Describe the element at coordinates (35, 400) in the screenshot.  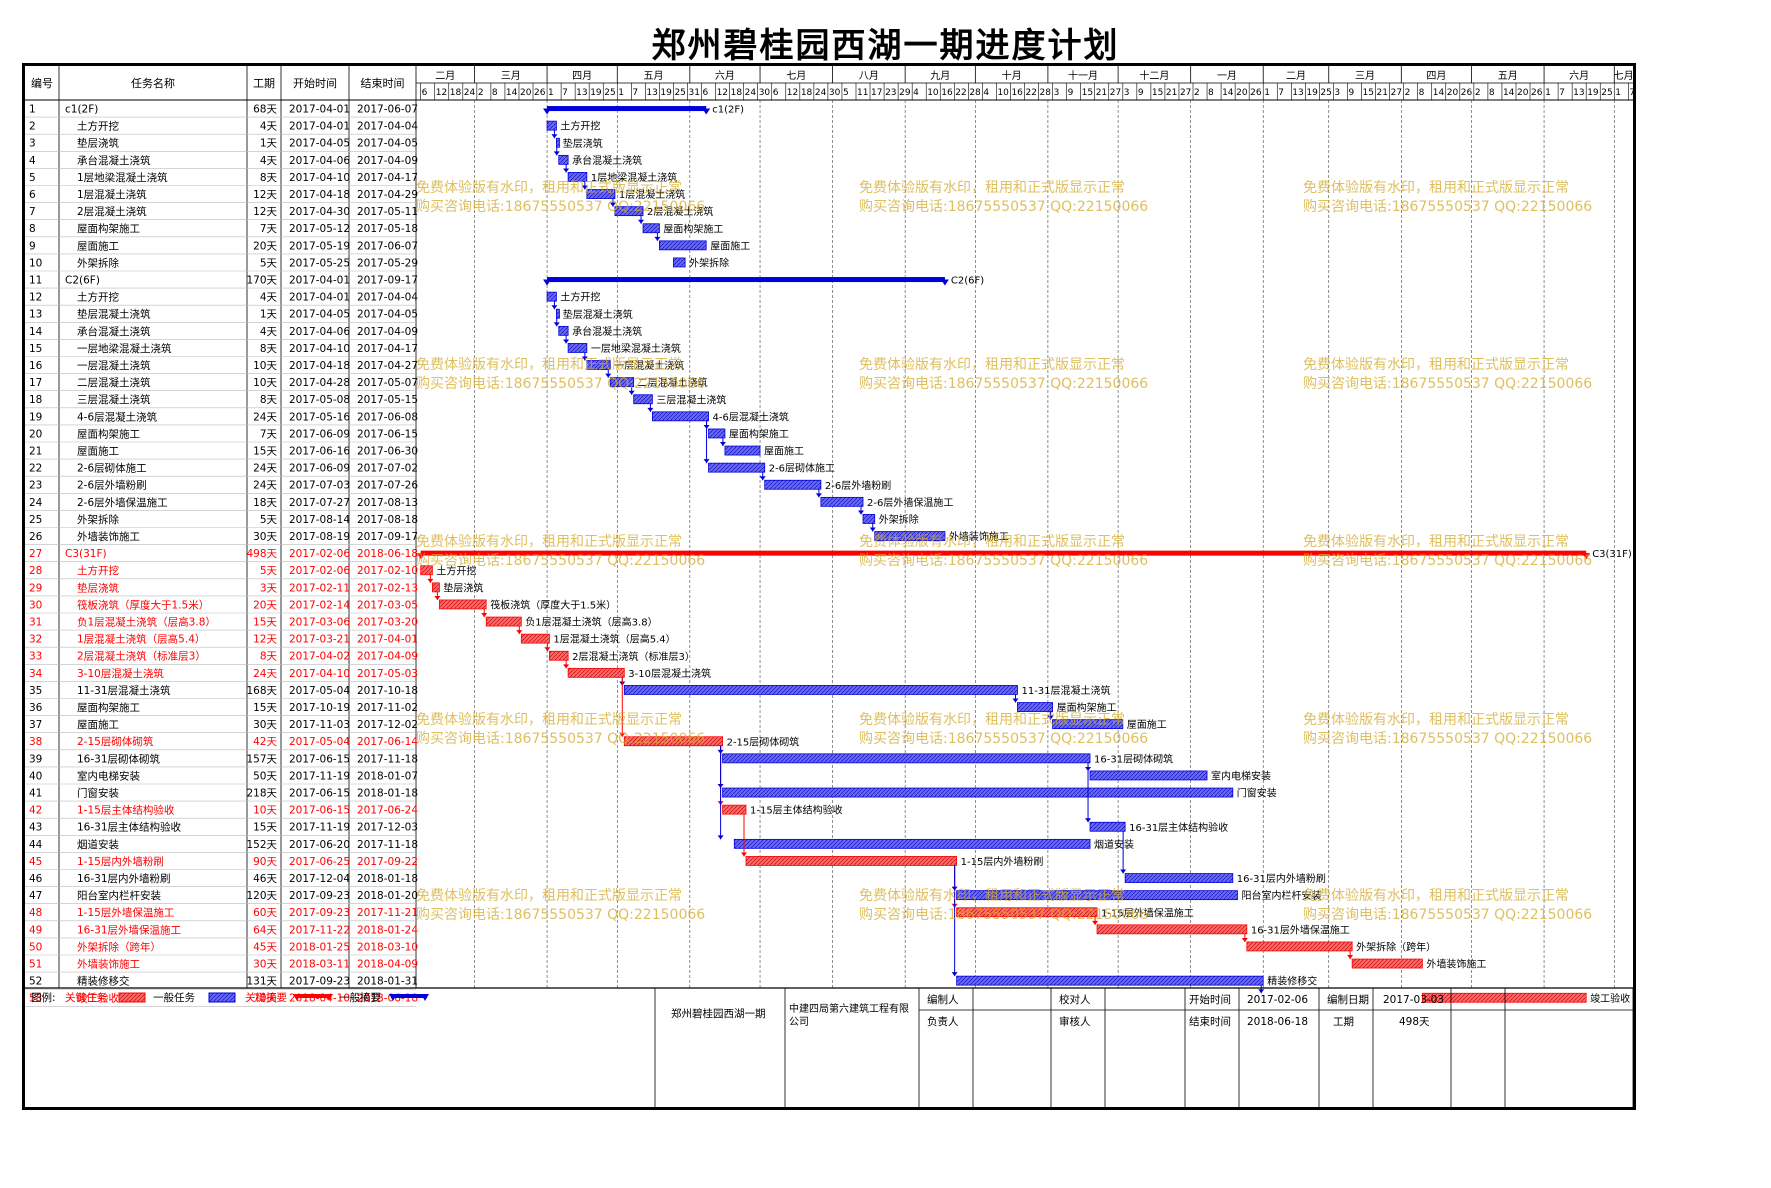
I see `row-id: 18` at that location.